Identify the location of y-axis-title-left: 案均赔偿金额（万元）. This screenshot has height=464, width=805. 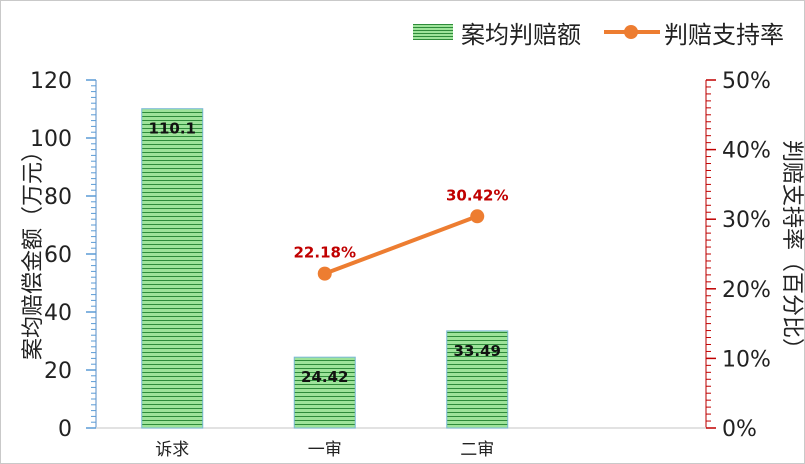
(33, 250).